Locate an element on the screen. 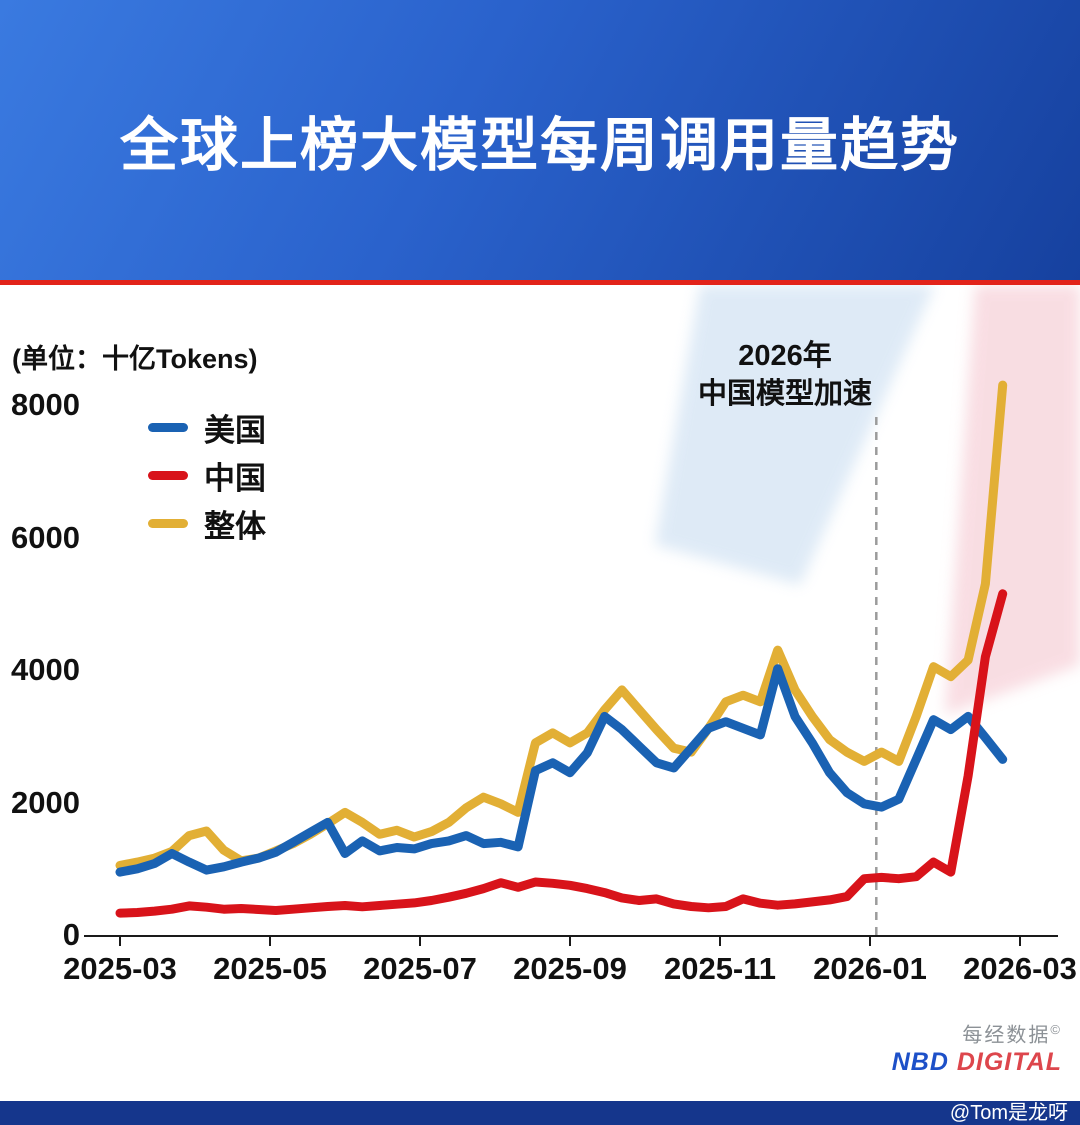  y-tick-label: 0 is located at coordinates (71, 934).